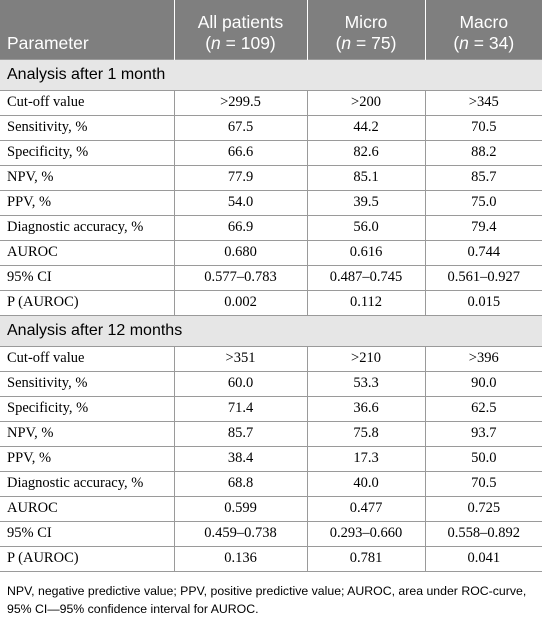 The height and width of the screenshot is (618, 542). I want to click on row-value: >396, so click(483, 358).